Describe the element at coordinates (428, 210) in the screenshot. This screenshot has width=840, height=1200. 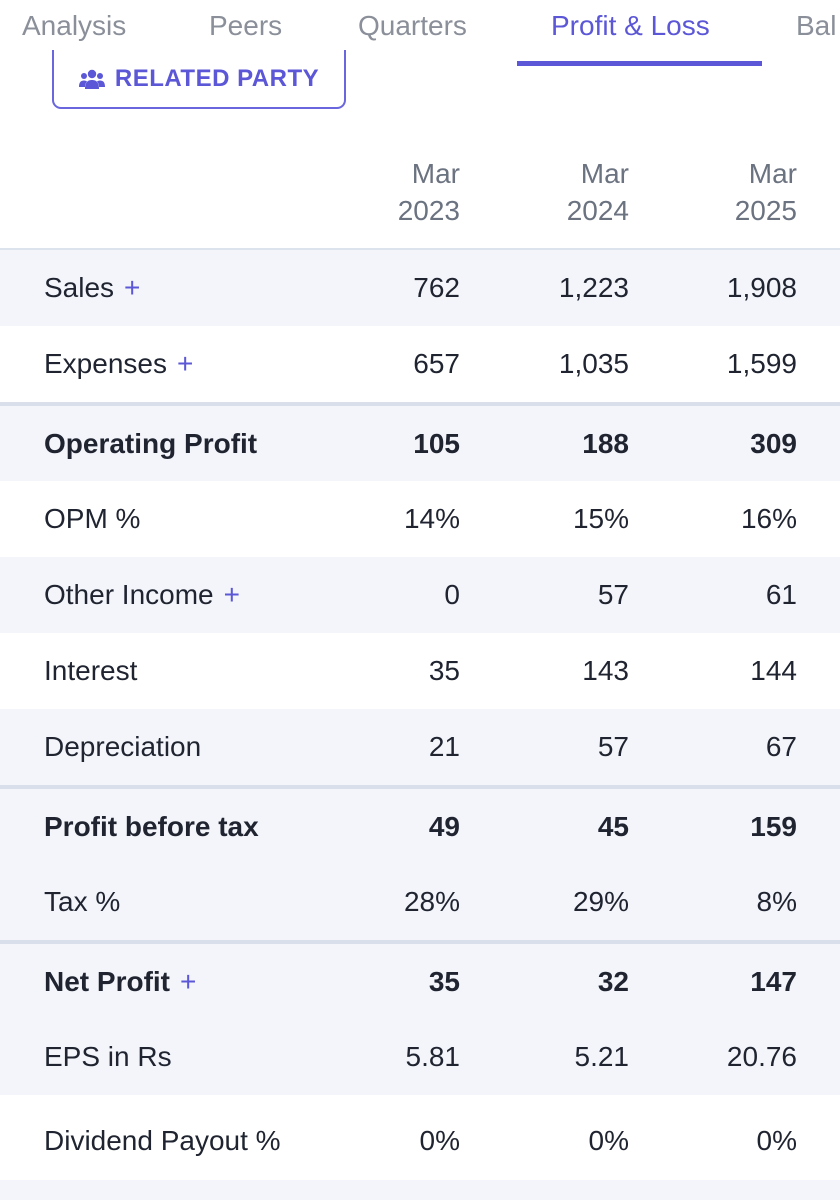
I see `column-header-year: 2023` at that location.